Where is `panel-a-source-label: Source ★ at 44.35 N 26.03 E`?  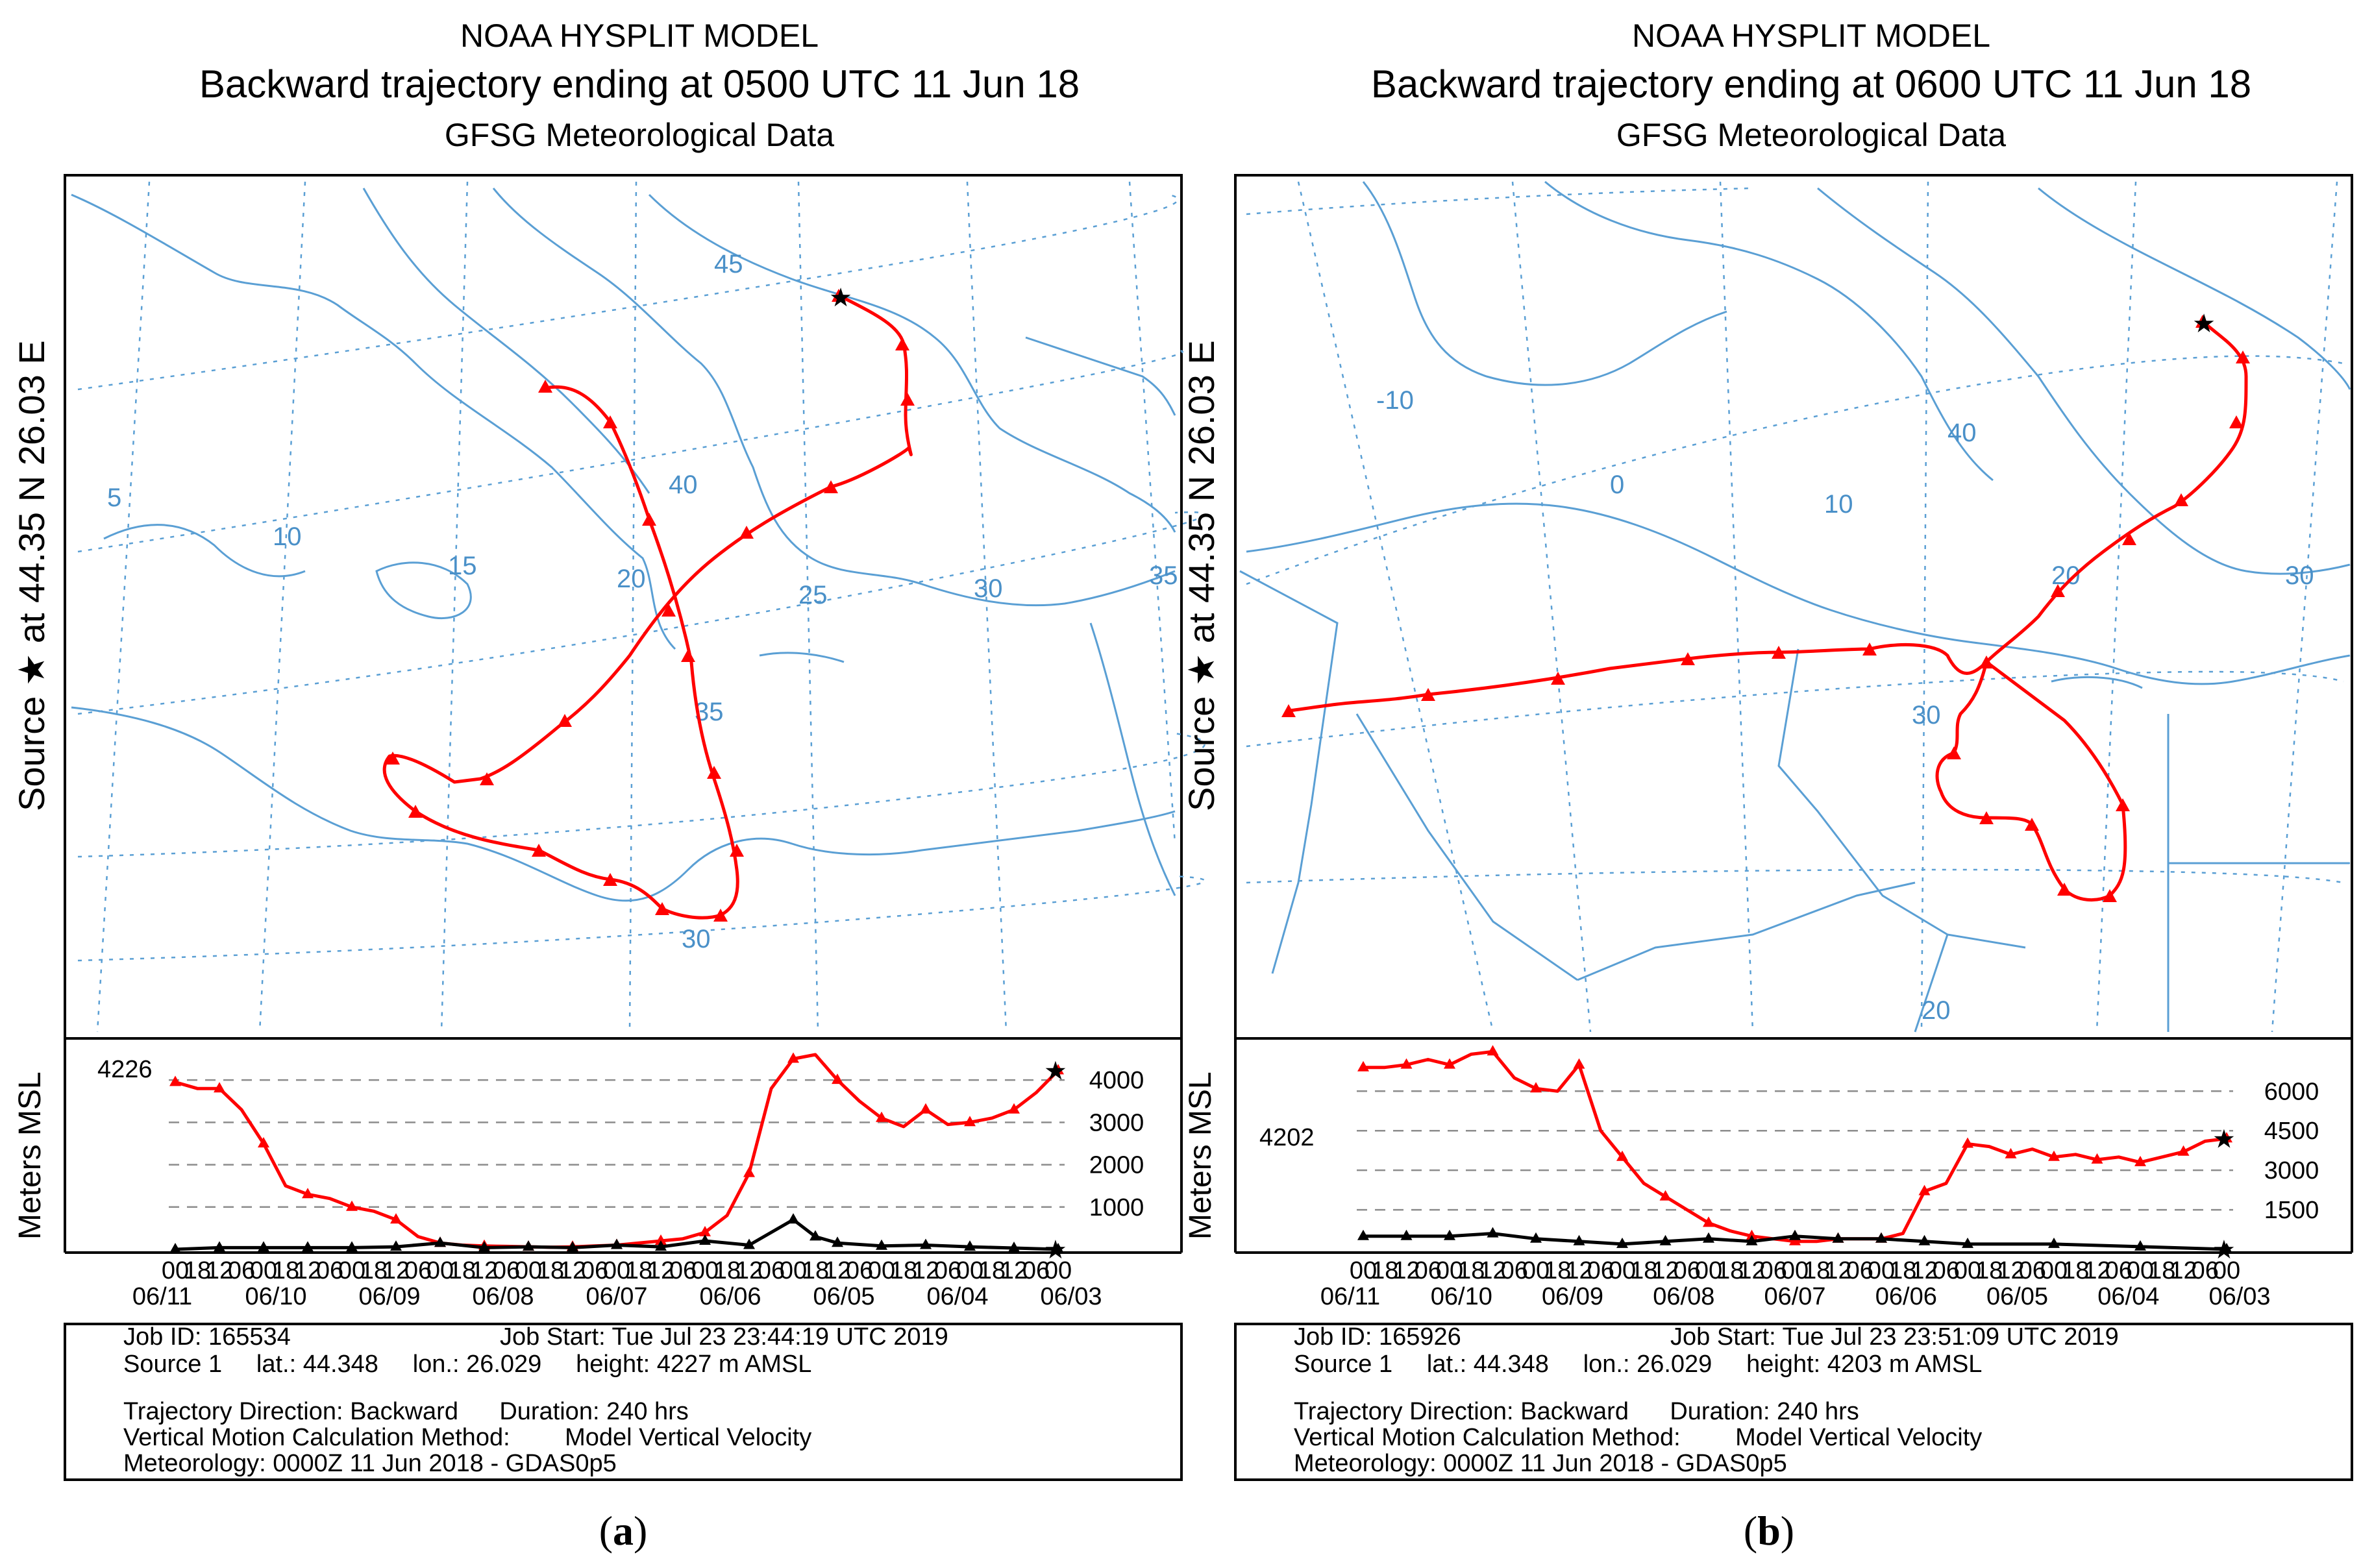
panel-a-source-label: Source ★ at 44.35 N 26.03 E is located at coordinates (31, 575).